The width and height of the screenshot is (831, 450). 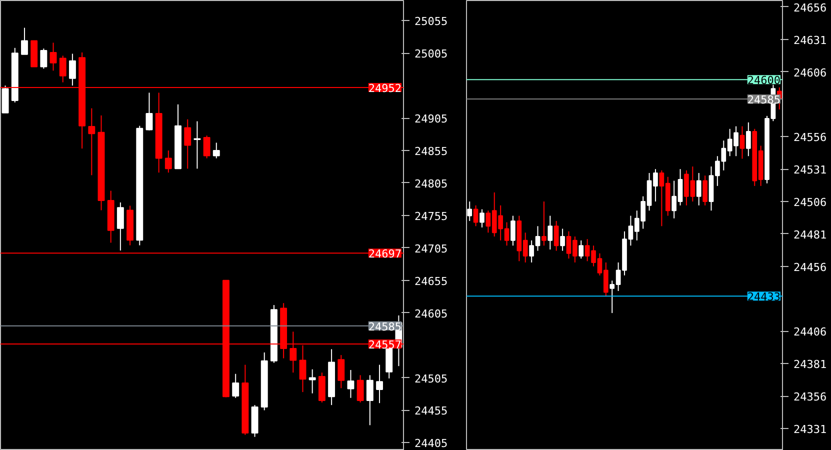 I want to click on ref-line-label: 24697, so click(x=385, y=254).